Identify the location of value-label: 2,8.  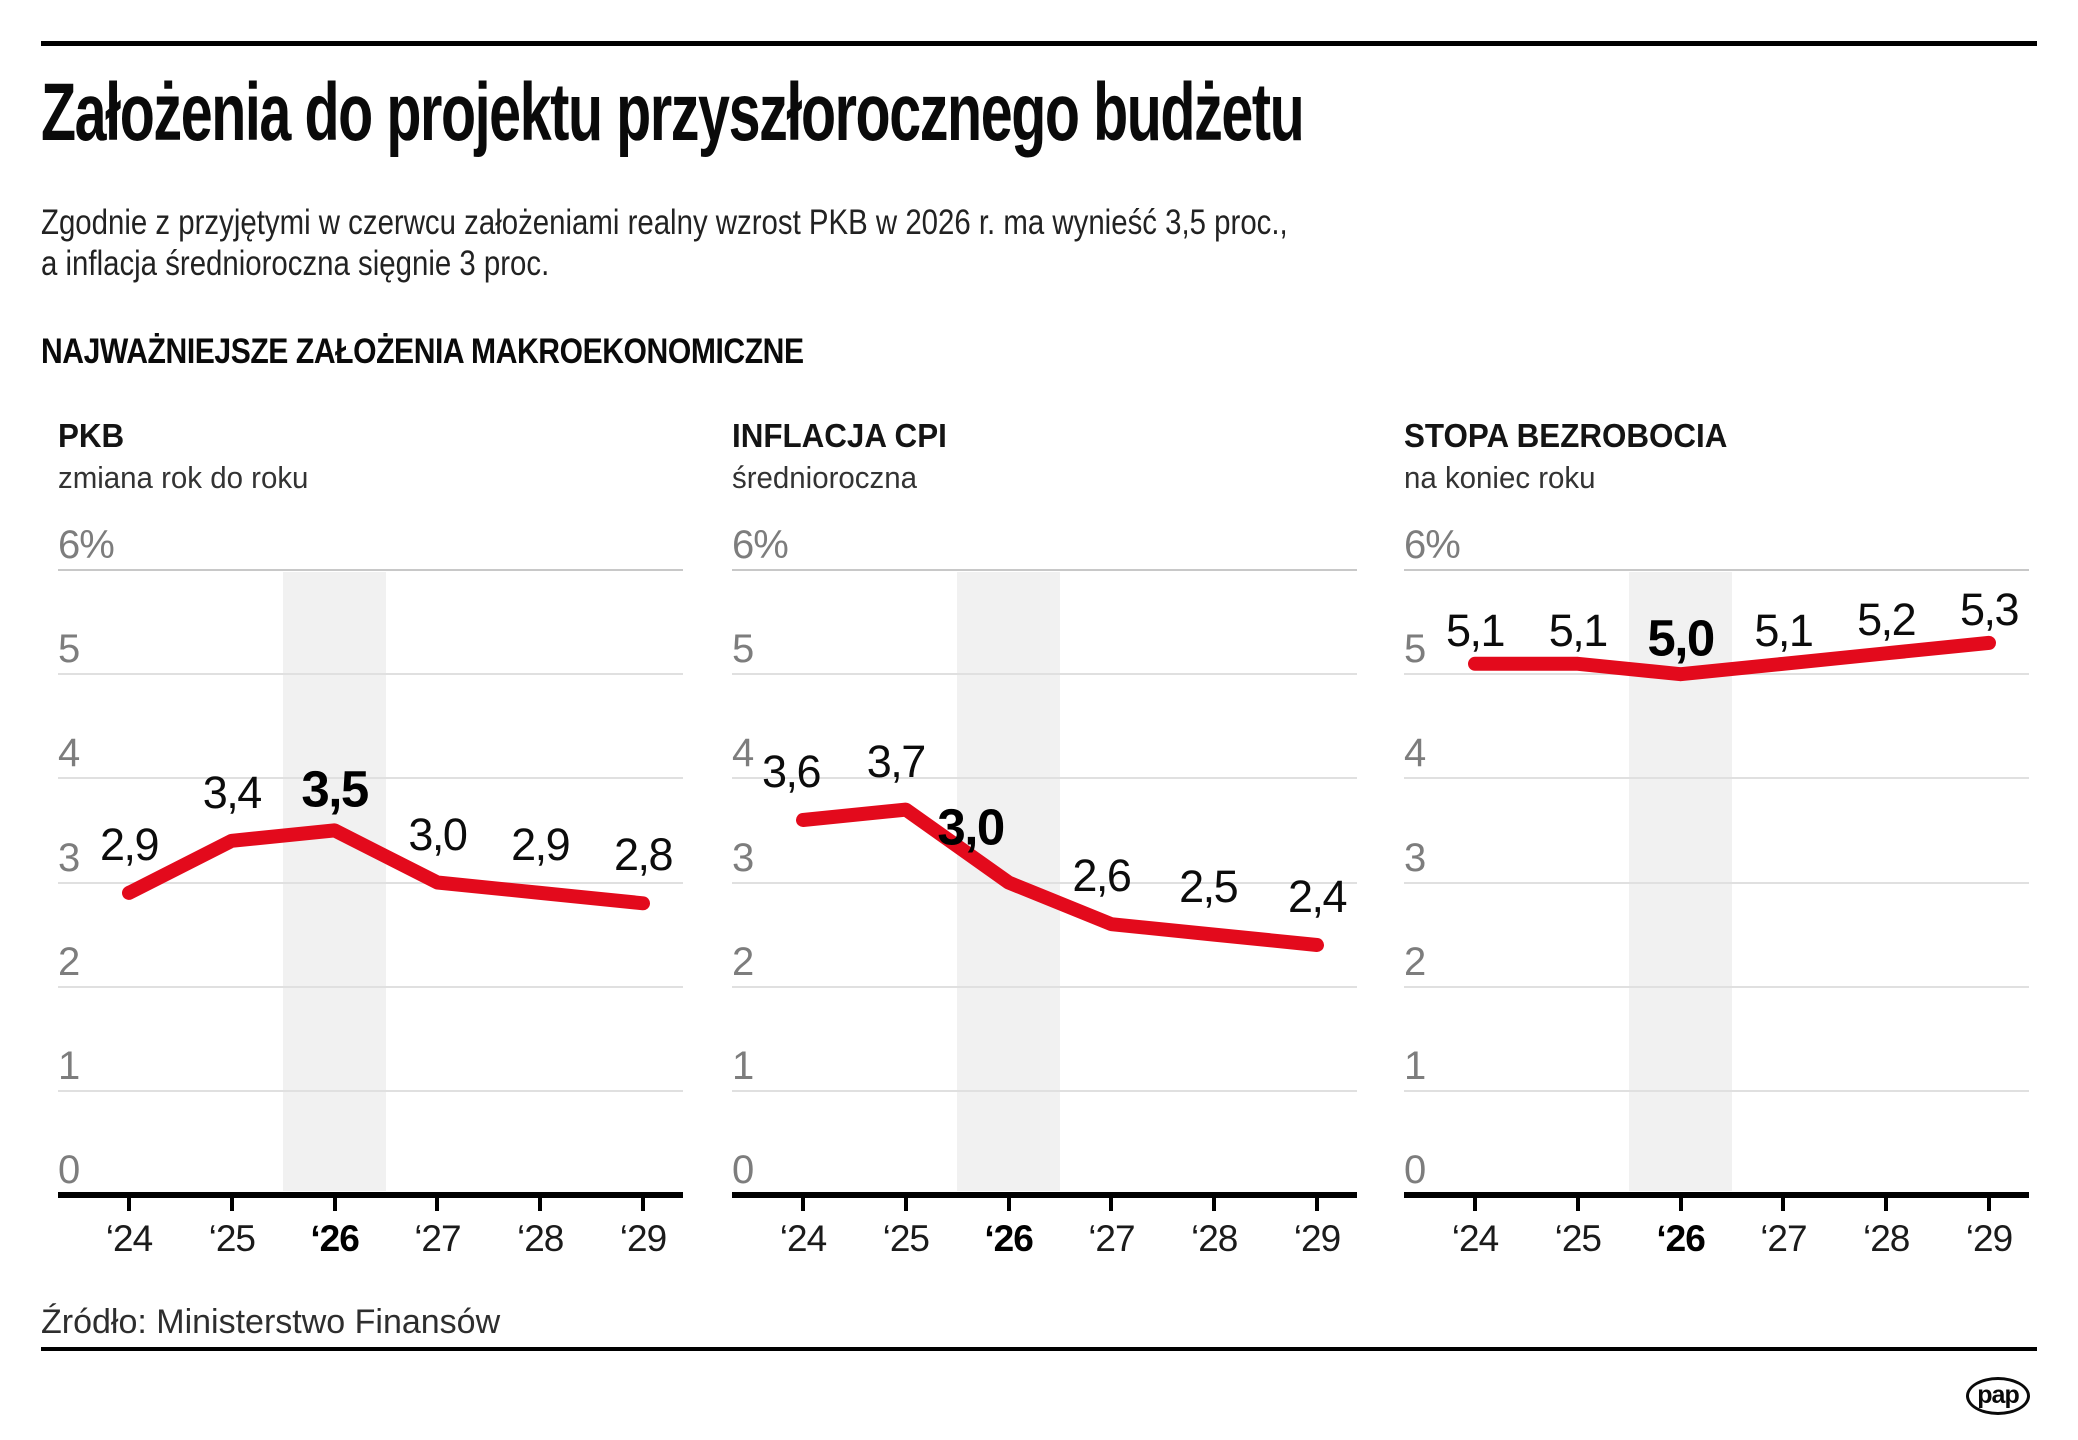
(643, 855).